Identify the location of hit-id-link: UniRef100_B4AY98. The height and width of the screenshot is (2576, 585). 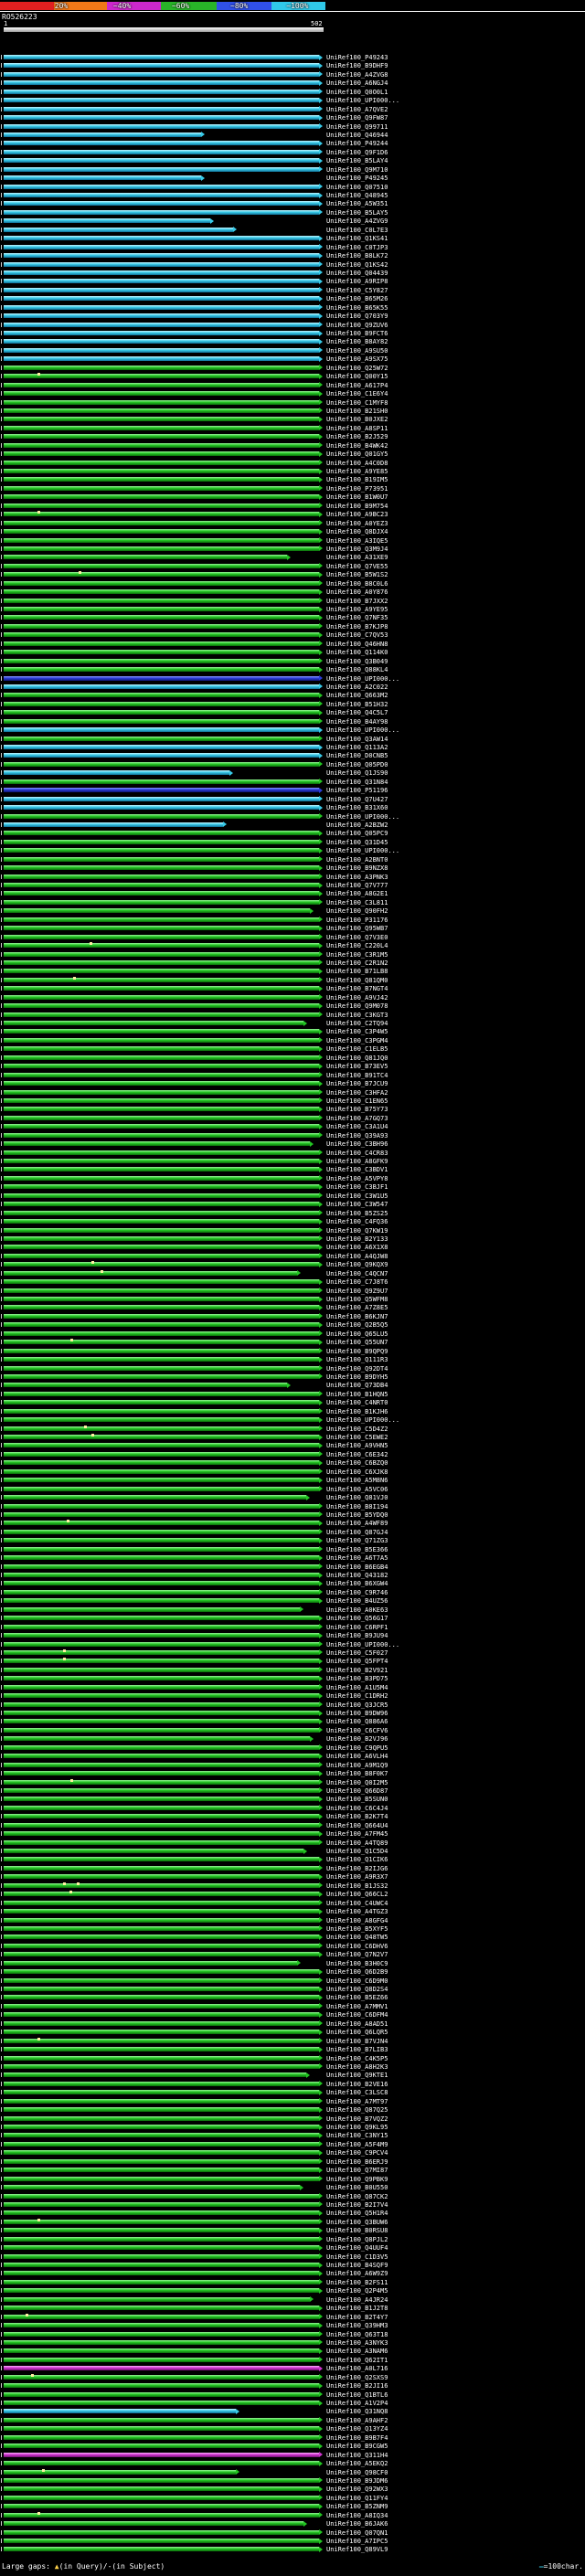
(357, 721).